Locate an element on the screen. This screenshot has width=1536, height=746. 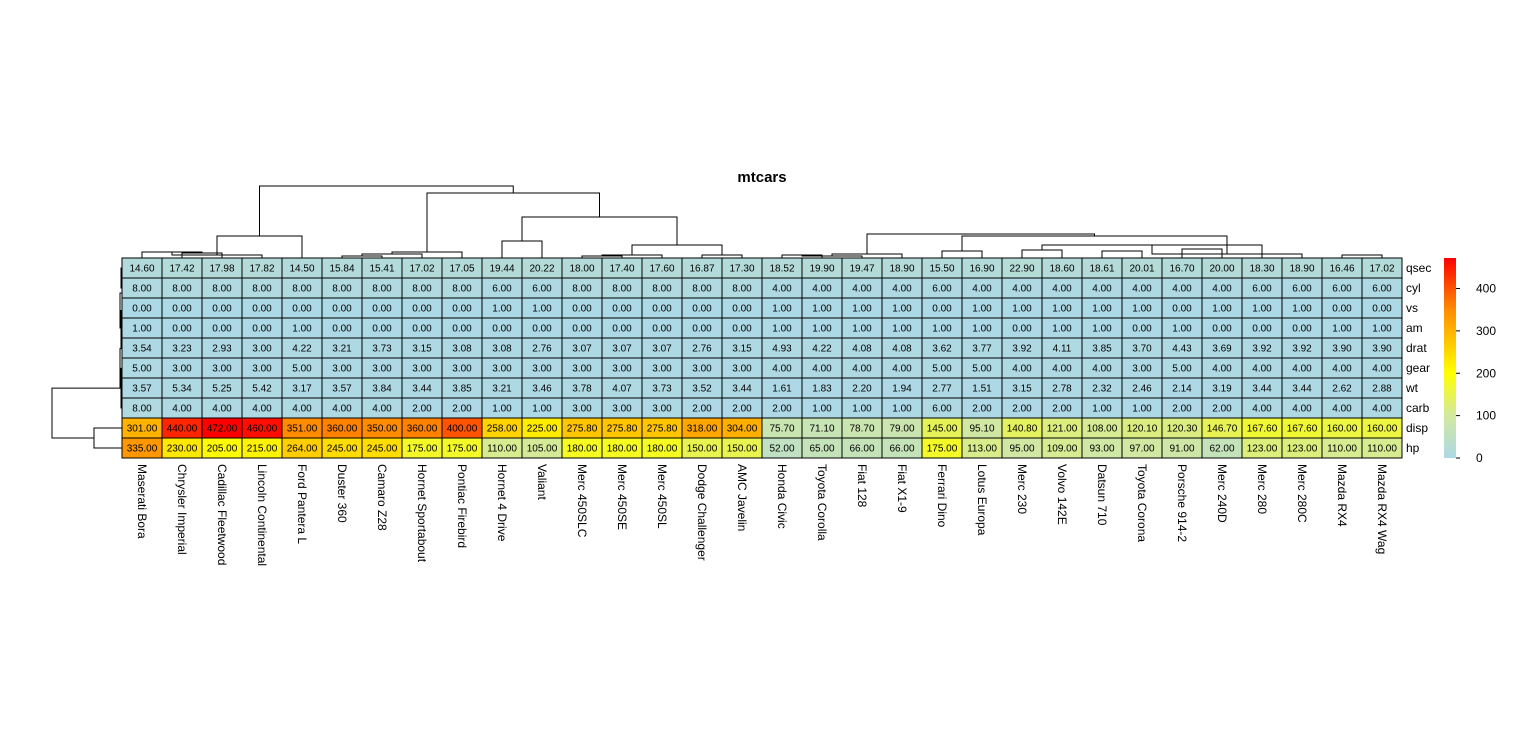
heatmap-cell-label: 4.07 is located at coordinates (622, 389).